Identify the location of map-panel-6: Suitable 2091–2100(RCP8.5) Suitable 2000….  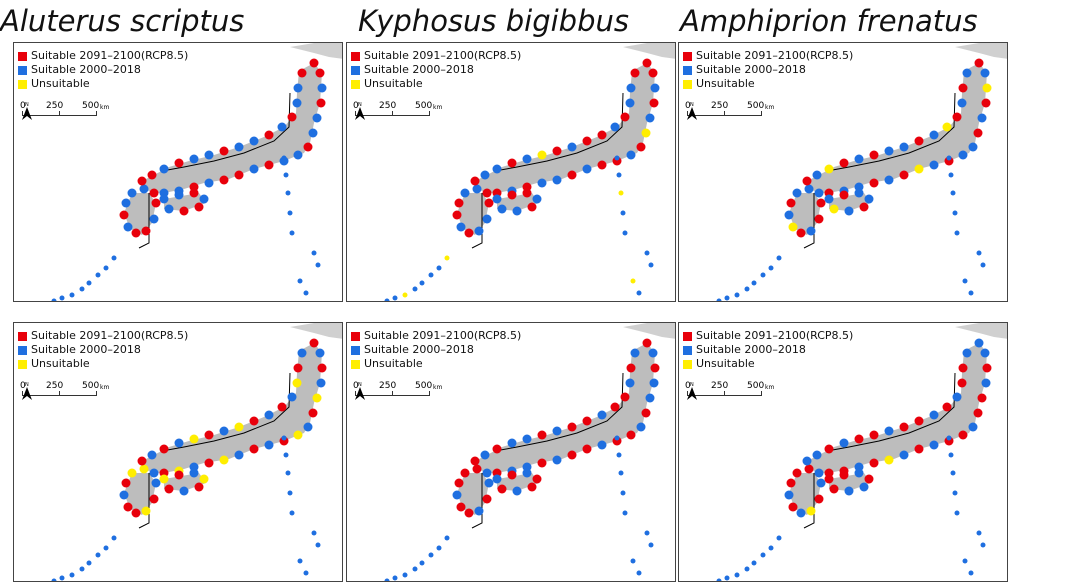
(843, 452).